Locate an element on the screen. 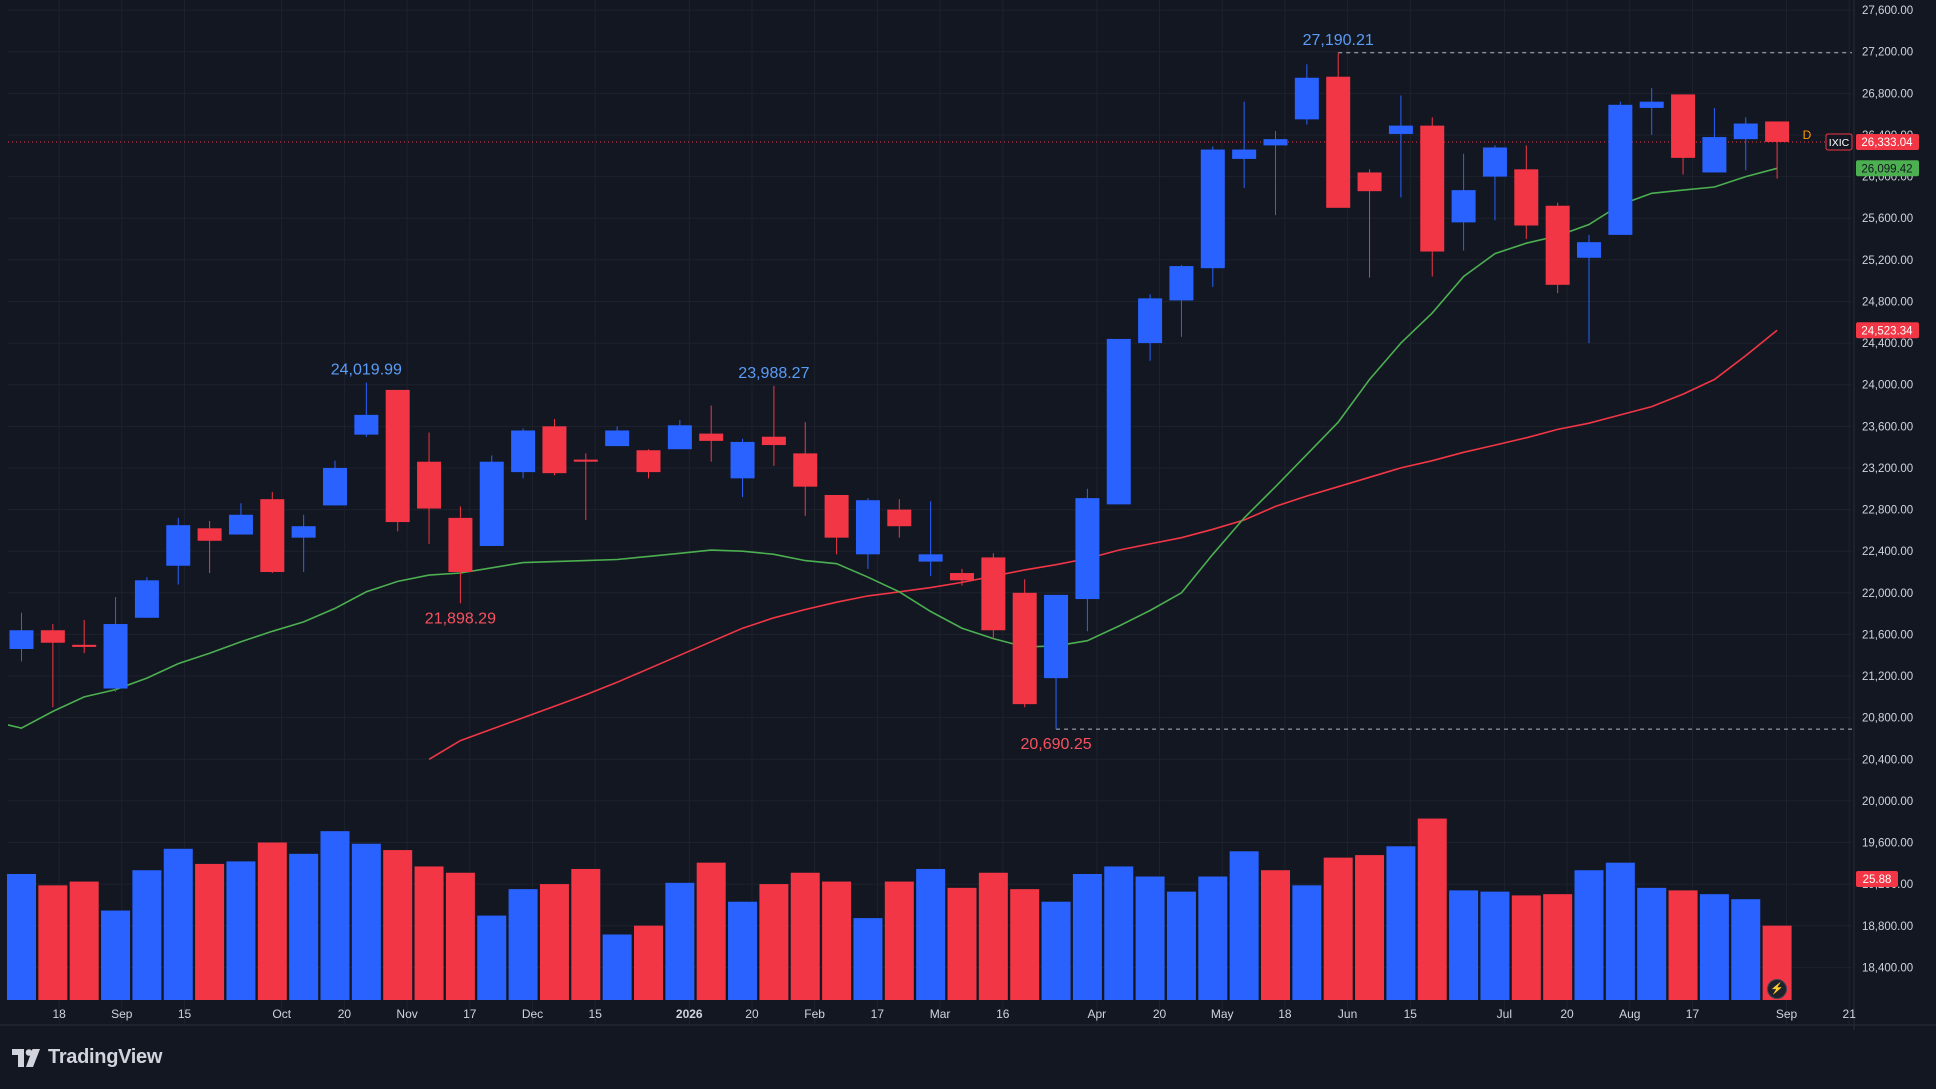  y-tick-label: 21,600.00 is located at coordinates (1887, 635).